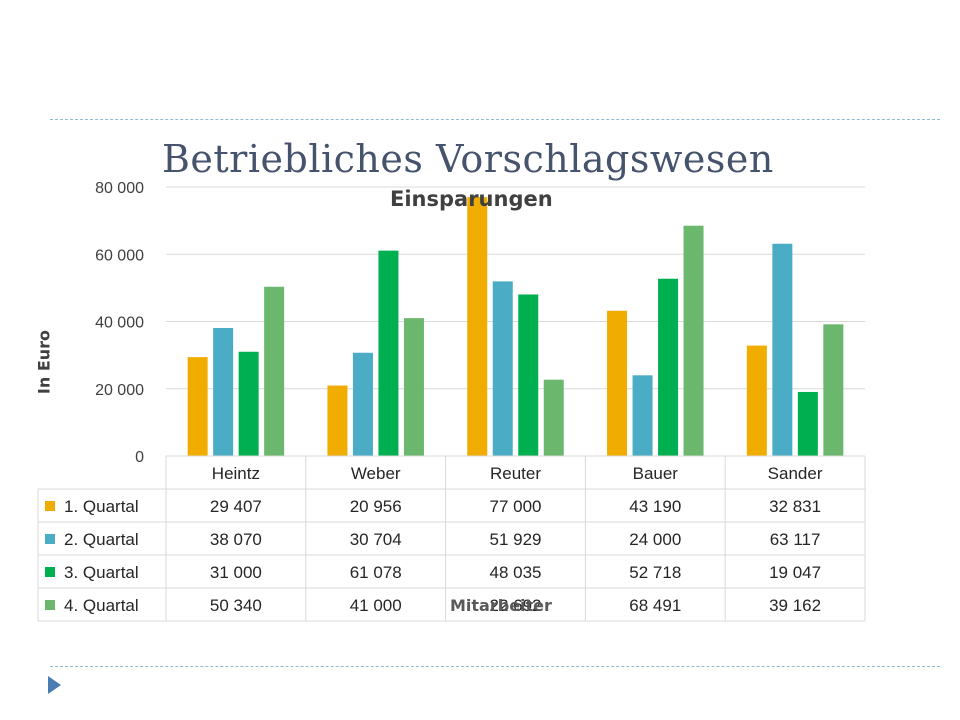  What do you see at coordinates (376, 605) in the screenshot?
I see `data-label: 41 000` at bounding box center [376, 605].